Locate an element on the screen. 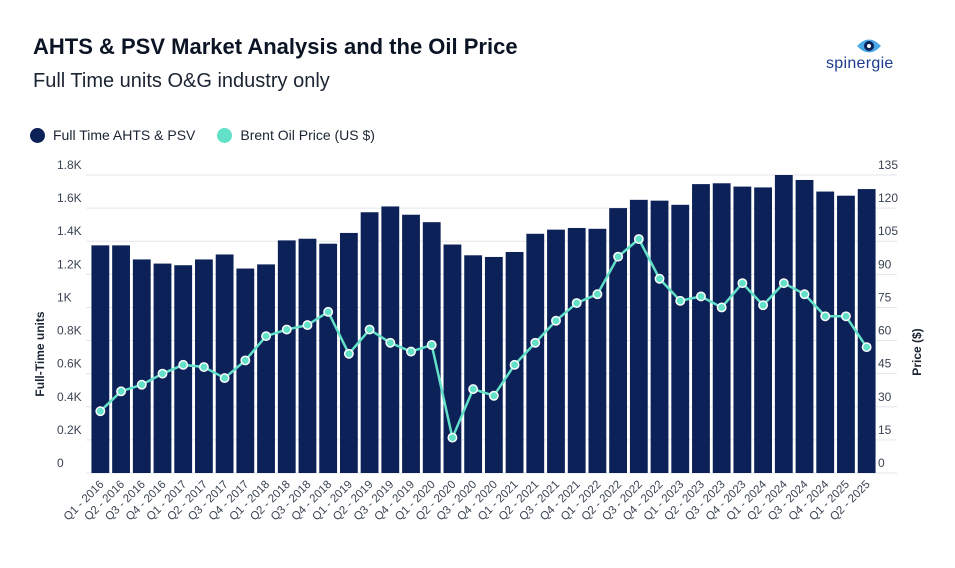 The height and width of the screenshot is (568, 955). legend-item-brent: Brent Oil Price (US $) is located at coordinates (296, 135).